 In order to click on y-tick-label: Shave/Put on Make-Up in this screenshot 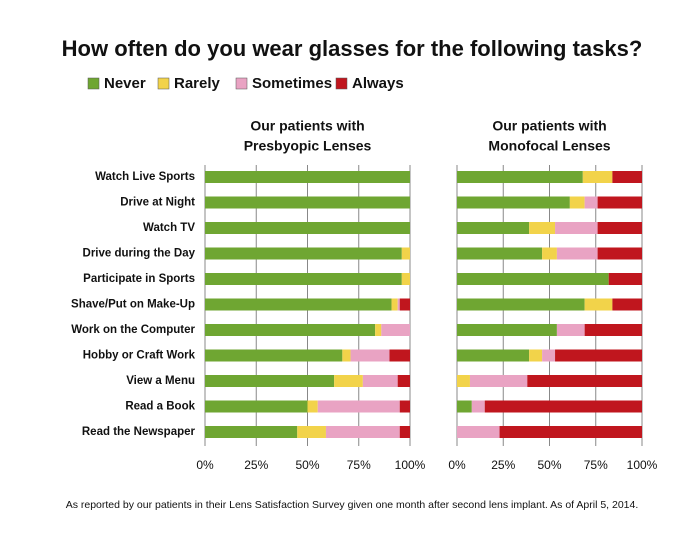, I will do `click(133, 305)`.